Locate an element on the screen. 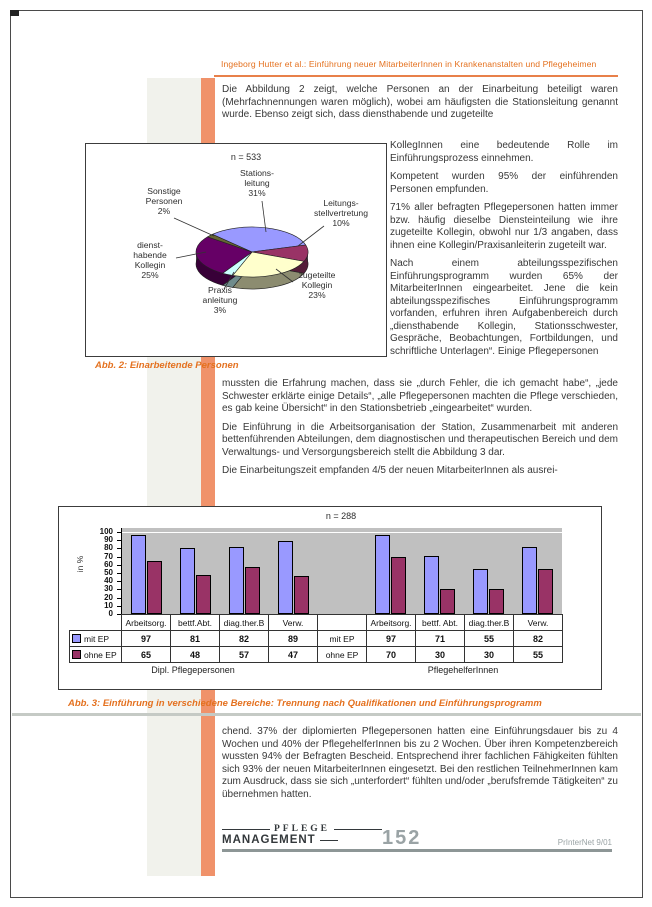 The height and width of the screenshot is (907, 652). pie-label-sonstige-personen: Sonstige Personen 2% is located at coordinates (164, 201).